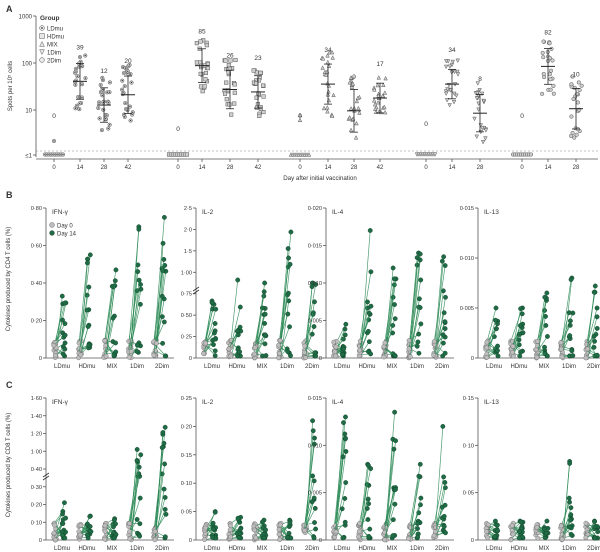  What do you see at coordinates (28, 157) in the screenshot?
I see `panel-a-y-tick-label: ≤1` at bounding box center [28, 157].